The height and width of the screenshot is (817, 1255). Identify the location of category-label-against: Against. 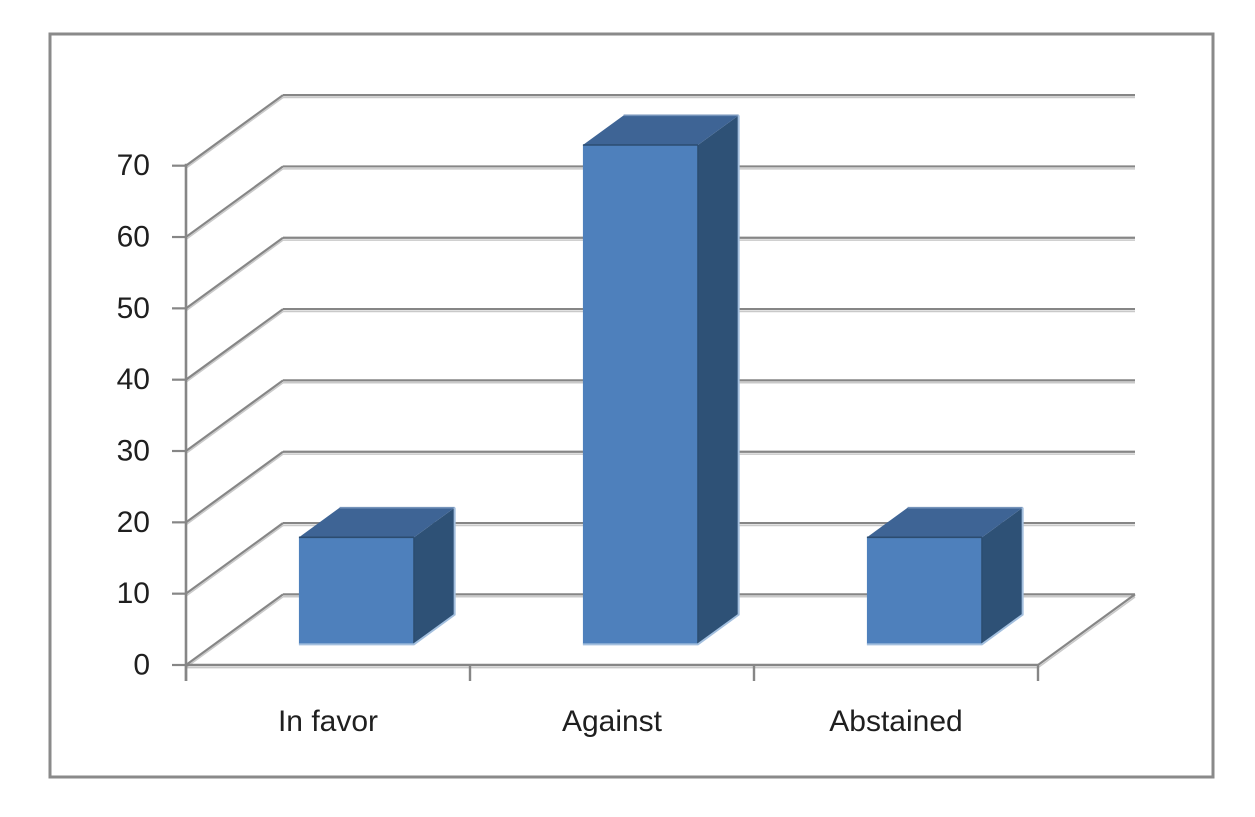
(612, 721).